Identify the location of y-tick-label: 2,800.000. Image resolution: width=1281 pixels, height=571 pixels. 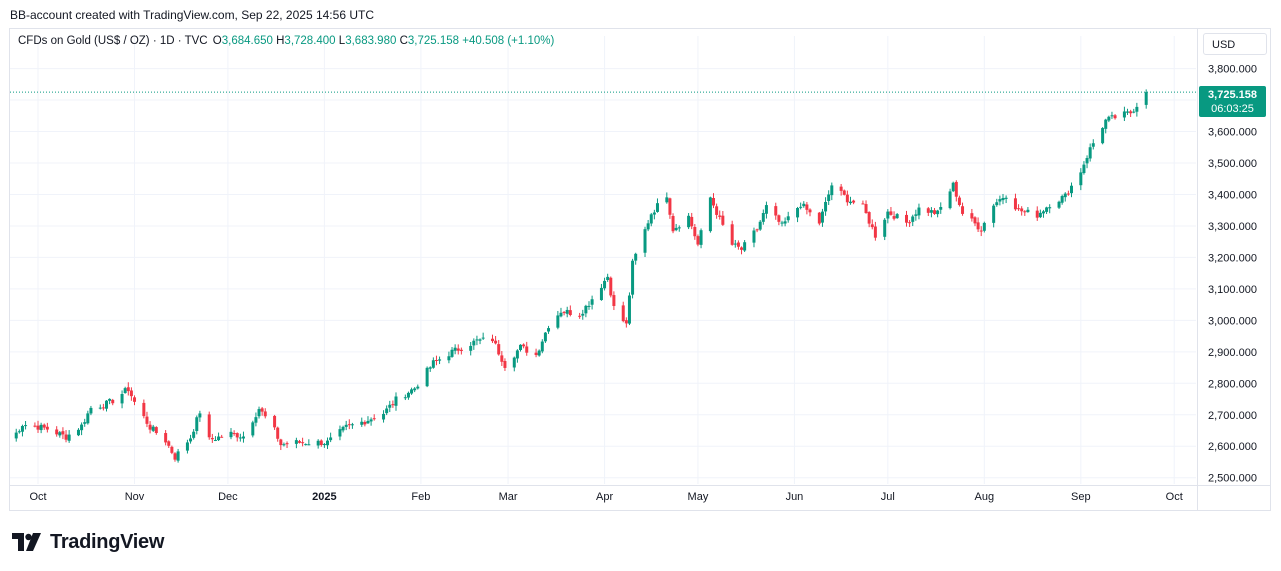
(1232, 384).